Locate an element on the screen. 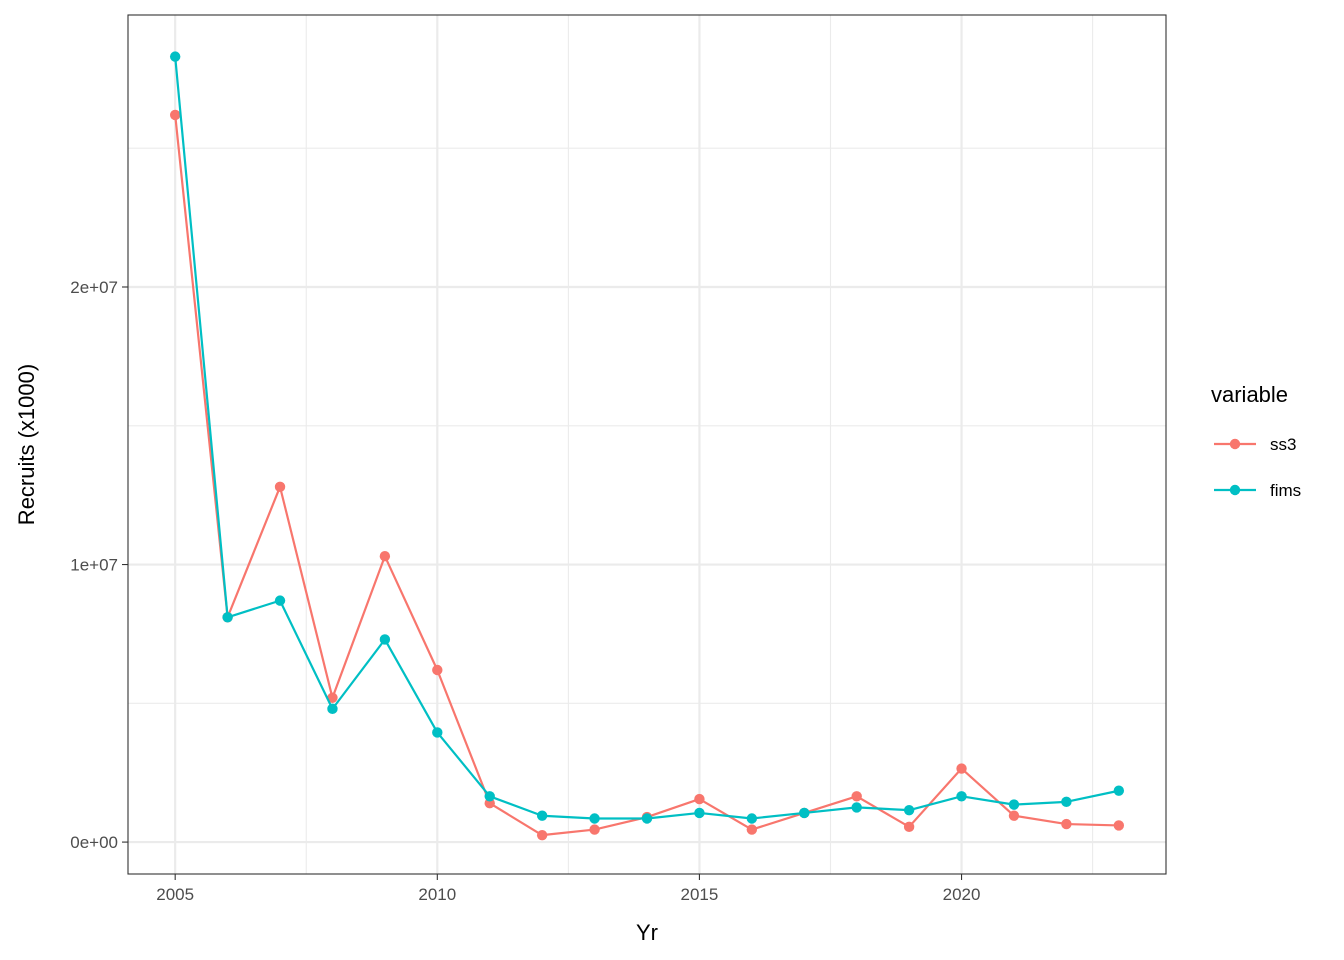 This screenshot has width=1344, height=960. x-tick-label: 2005 is located at coordinates (175, 894).